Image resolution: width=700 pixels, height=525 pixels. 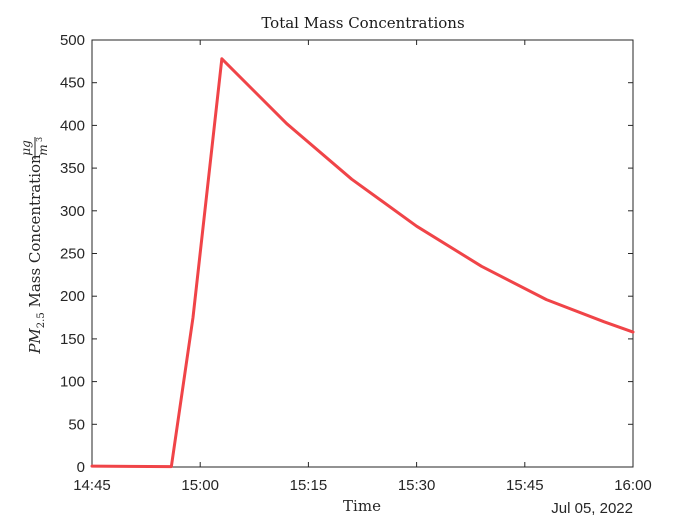 What do you see at coordinates (72, 125) in the screenshot?
I see `y-tick-label: 400` at bounding box center [72, 125].